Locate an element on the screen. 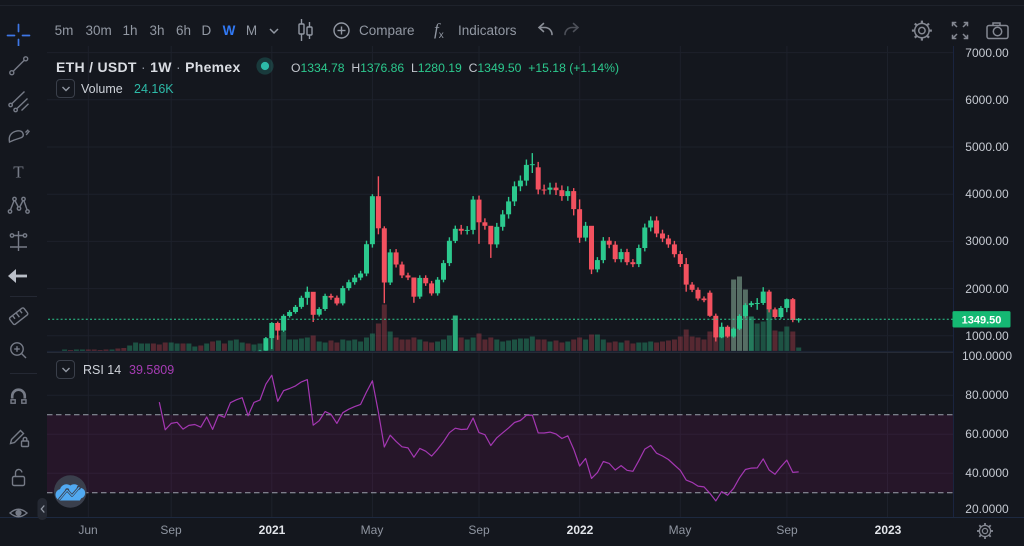 This screenshot has width=1024, height=546. svg-text: 1349.50 is located at coordinates (982, 320).